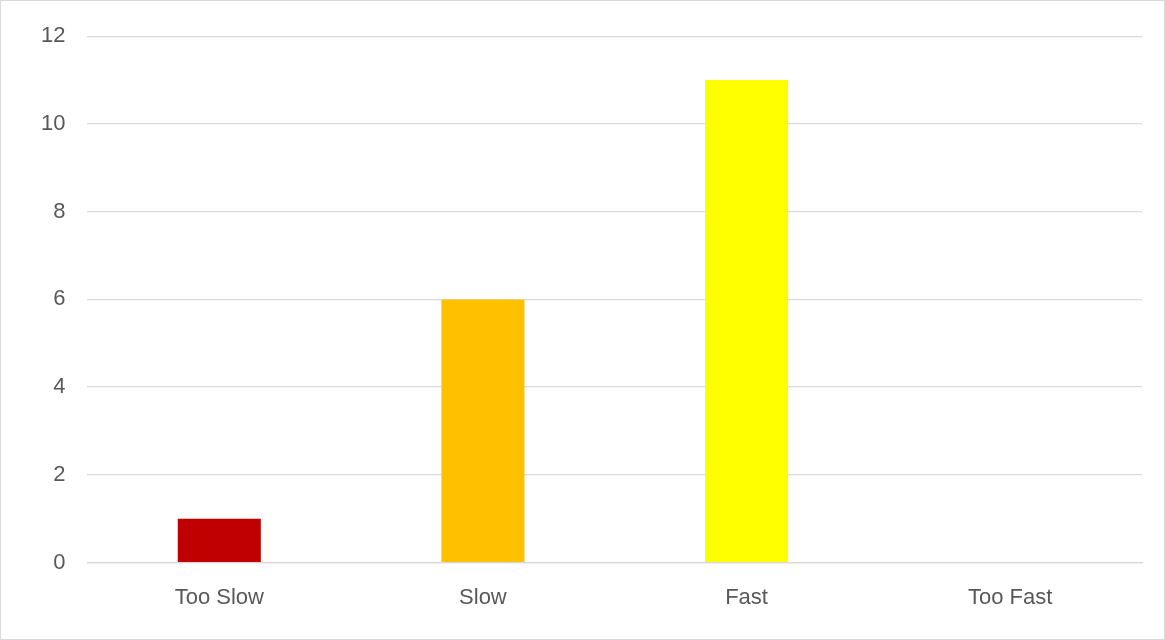  I want to click on y-tick-label: 0, so click(59, 561).